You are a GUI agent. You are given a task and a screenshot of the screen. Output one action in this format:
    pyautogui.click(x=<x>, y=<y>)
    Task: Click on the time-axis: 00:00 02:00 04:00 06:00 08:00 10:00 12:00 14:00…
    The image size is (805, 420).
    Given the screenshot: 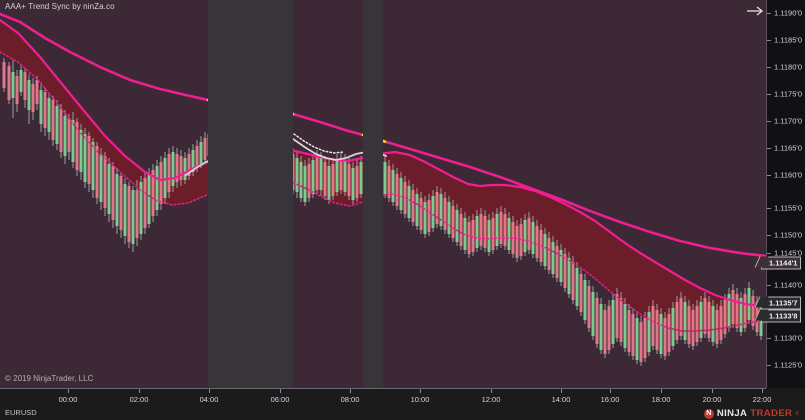 What is the action you would take?
    pyautogui.click(x=385, y=398)
    